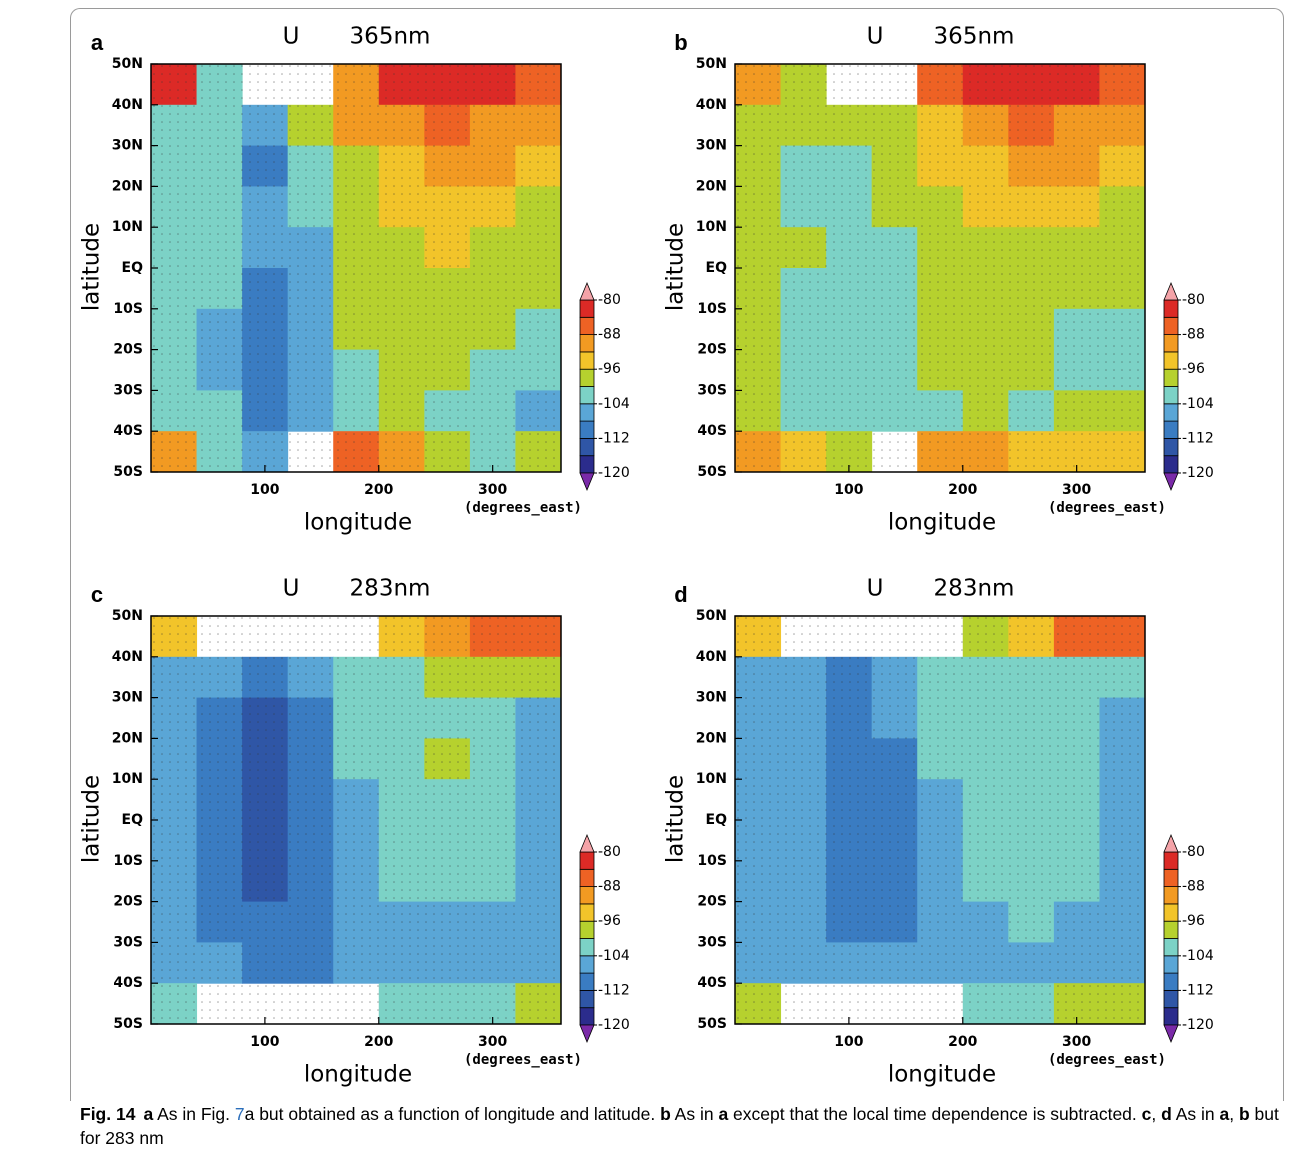 This screenshot has width=1290, height=1153. Describe the element at coordinates (133, 820) in the screenshot. I see `y-tick-label: EQ` at that location.